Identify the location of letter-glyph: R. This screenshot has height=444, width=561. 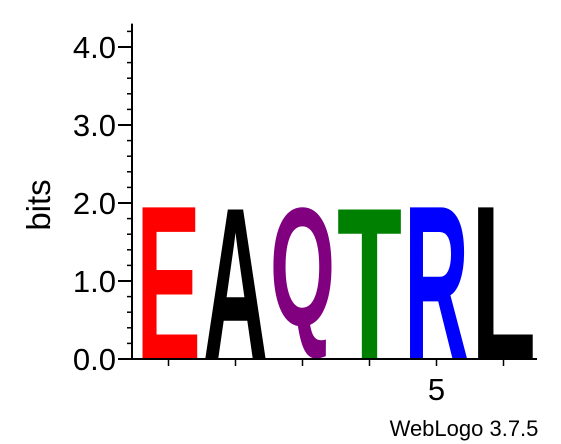
(436, 283).